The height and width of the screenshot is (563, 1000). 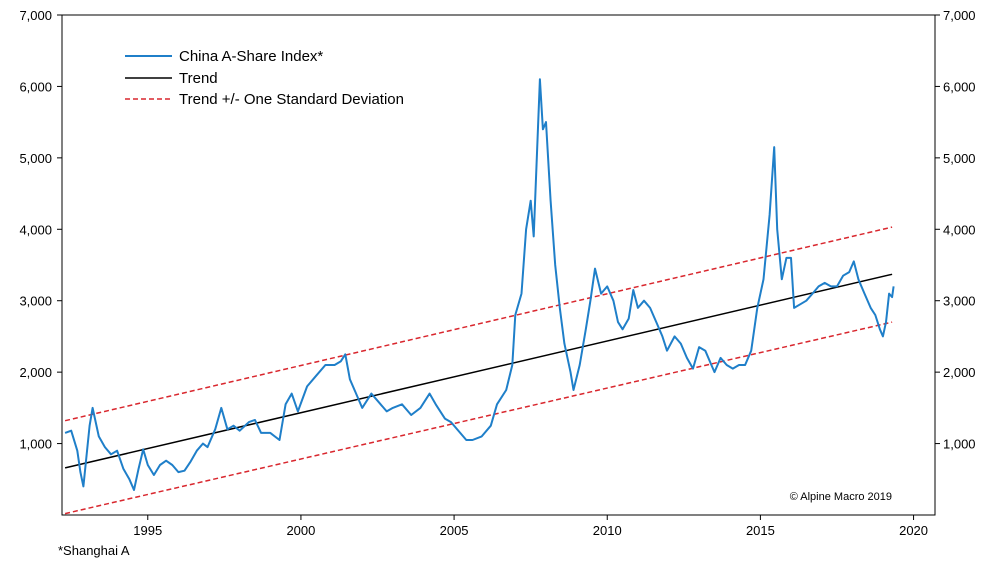 What do you see at coordinates (94, 550) in the screenshot?
I see `footnote: *Shanghai A` at bounding box center [94, 550].